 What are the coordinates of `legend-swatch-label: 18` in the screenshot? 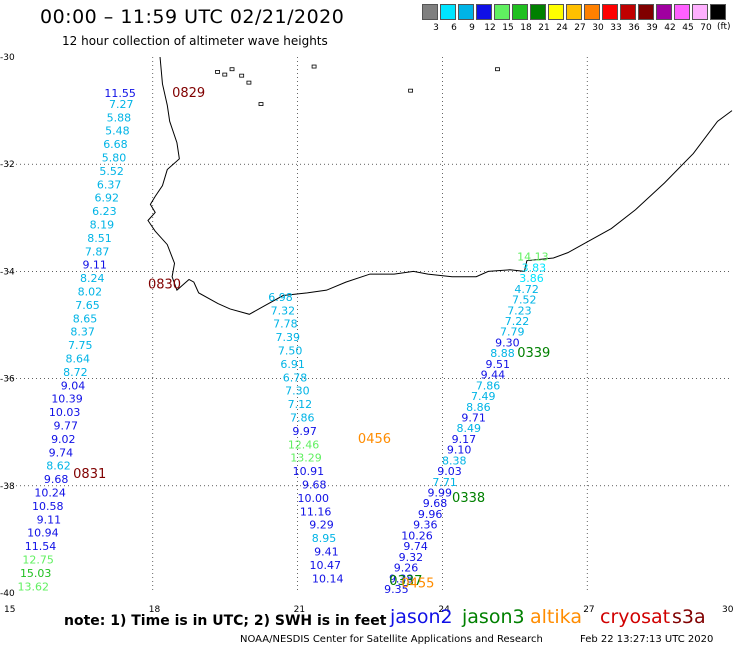 It's located at (526, 28).